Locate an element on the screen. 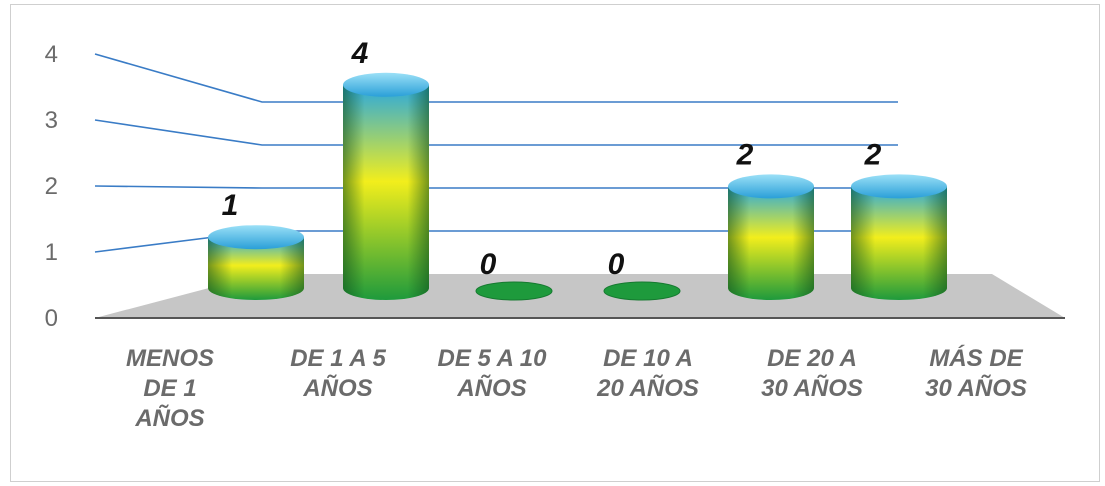 This screenshot has height=486, width=1105. x-tick-label: DE 10 A 20 AÑOS is located at coordinates (648, 373).